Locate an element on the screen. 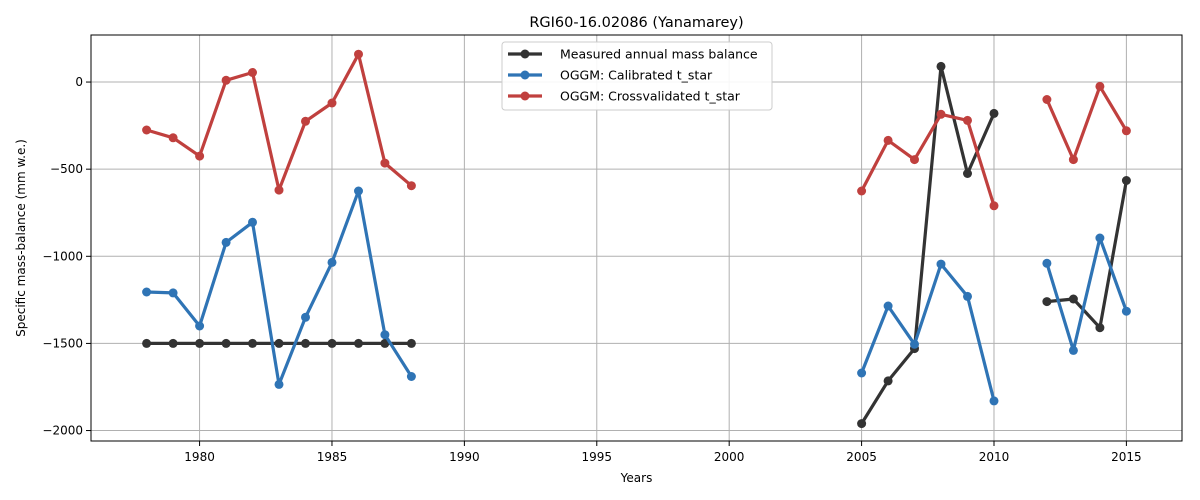 This screenshot has height=500, width=1200. chart-title: RGI60-16.02086 (Yanamarey) is located at coordinates (636, 23).